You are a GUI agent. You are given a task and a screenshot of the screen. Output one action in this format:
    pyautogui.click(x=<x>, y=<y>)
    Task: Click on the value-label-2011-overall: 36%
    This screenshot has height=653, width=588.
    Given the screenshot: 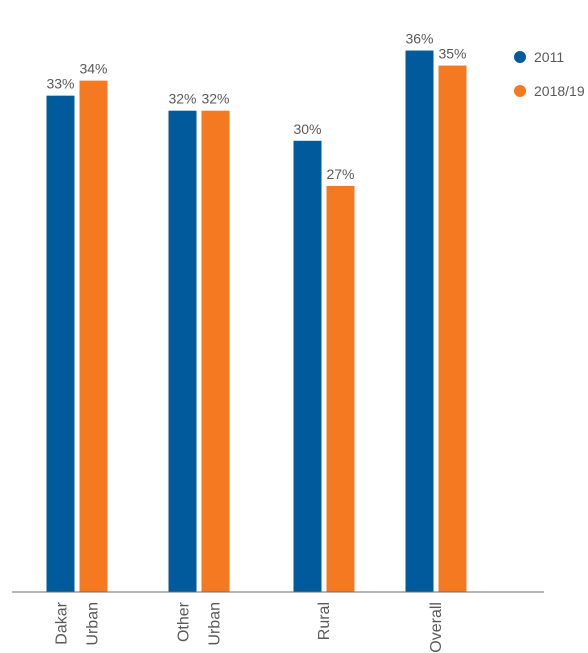 What is the action you would take?
    pyautogui.click(x=419, y=39)
    